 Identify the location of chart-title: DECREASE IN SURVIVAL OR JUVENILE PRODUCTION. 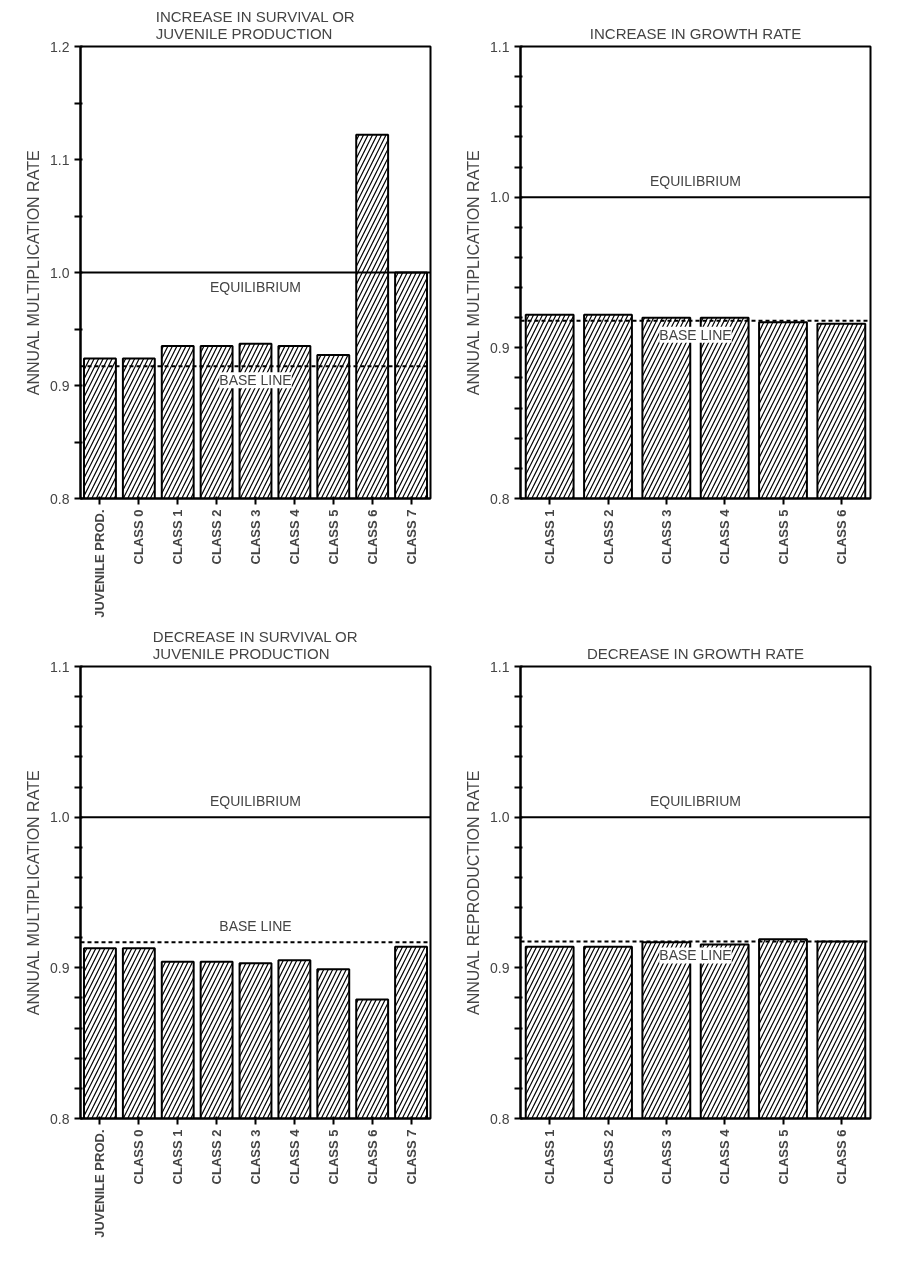
(255, 644).